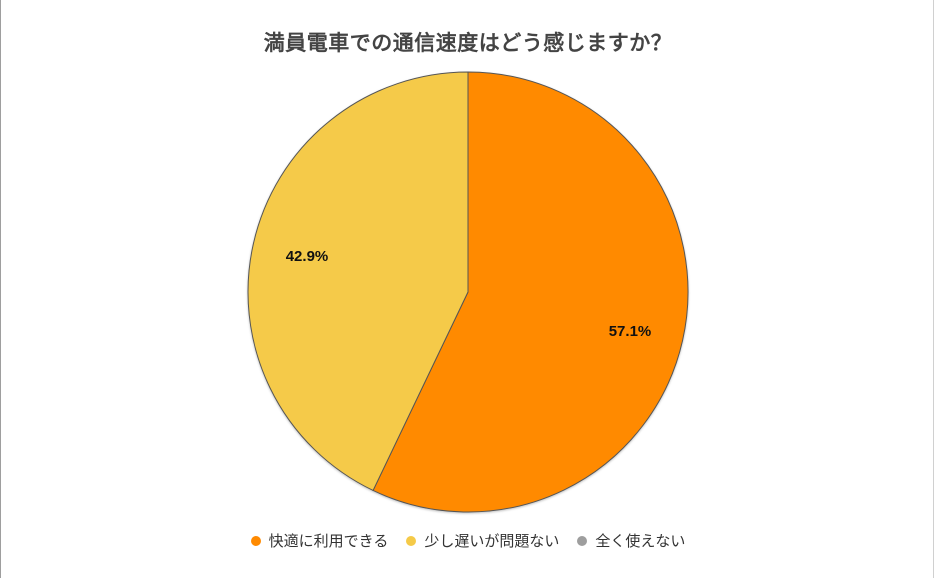 The height and width of the screenshot is (578, 936). I want to click on chart-legend: 快適に利用できる 少し遅いが問題ない 全く使えない, so click(468, 540).